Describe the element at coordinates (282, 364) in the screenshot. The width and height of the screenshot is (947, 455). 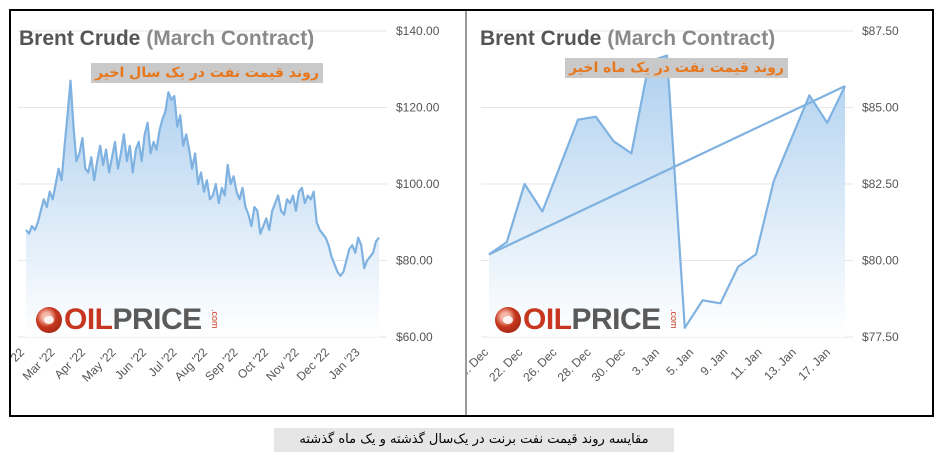
I see `x-tick-label: Nov '22` at that location.